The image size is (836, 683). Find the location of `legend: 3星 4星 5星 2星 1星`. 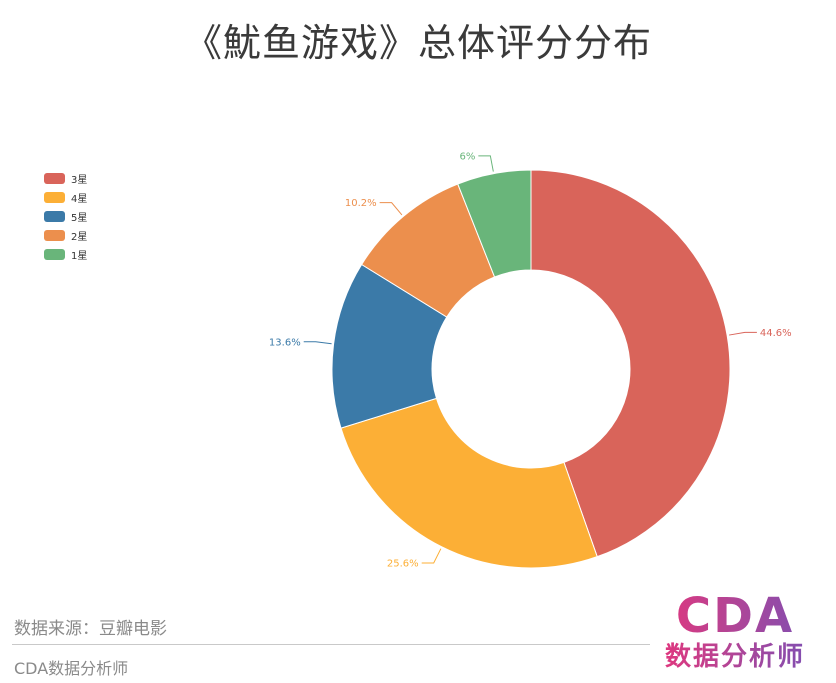

legend: 3星 4星 5星 2星 1星 is located at coordinates (66, 216).